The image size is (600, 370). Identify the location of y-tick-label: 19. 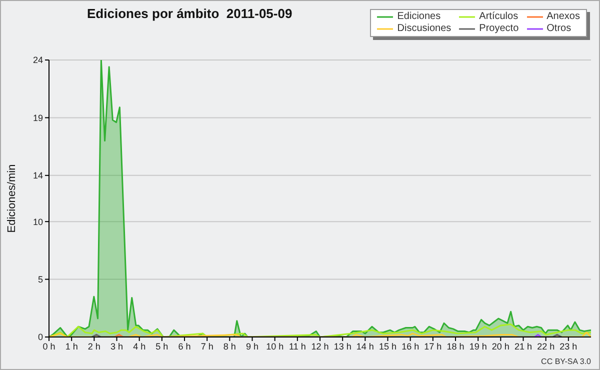
(37, 117).